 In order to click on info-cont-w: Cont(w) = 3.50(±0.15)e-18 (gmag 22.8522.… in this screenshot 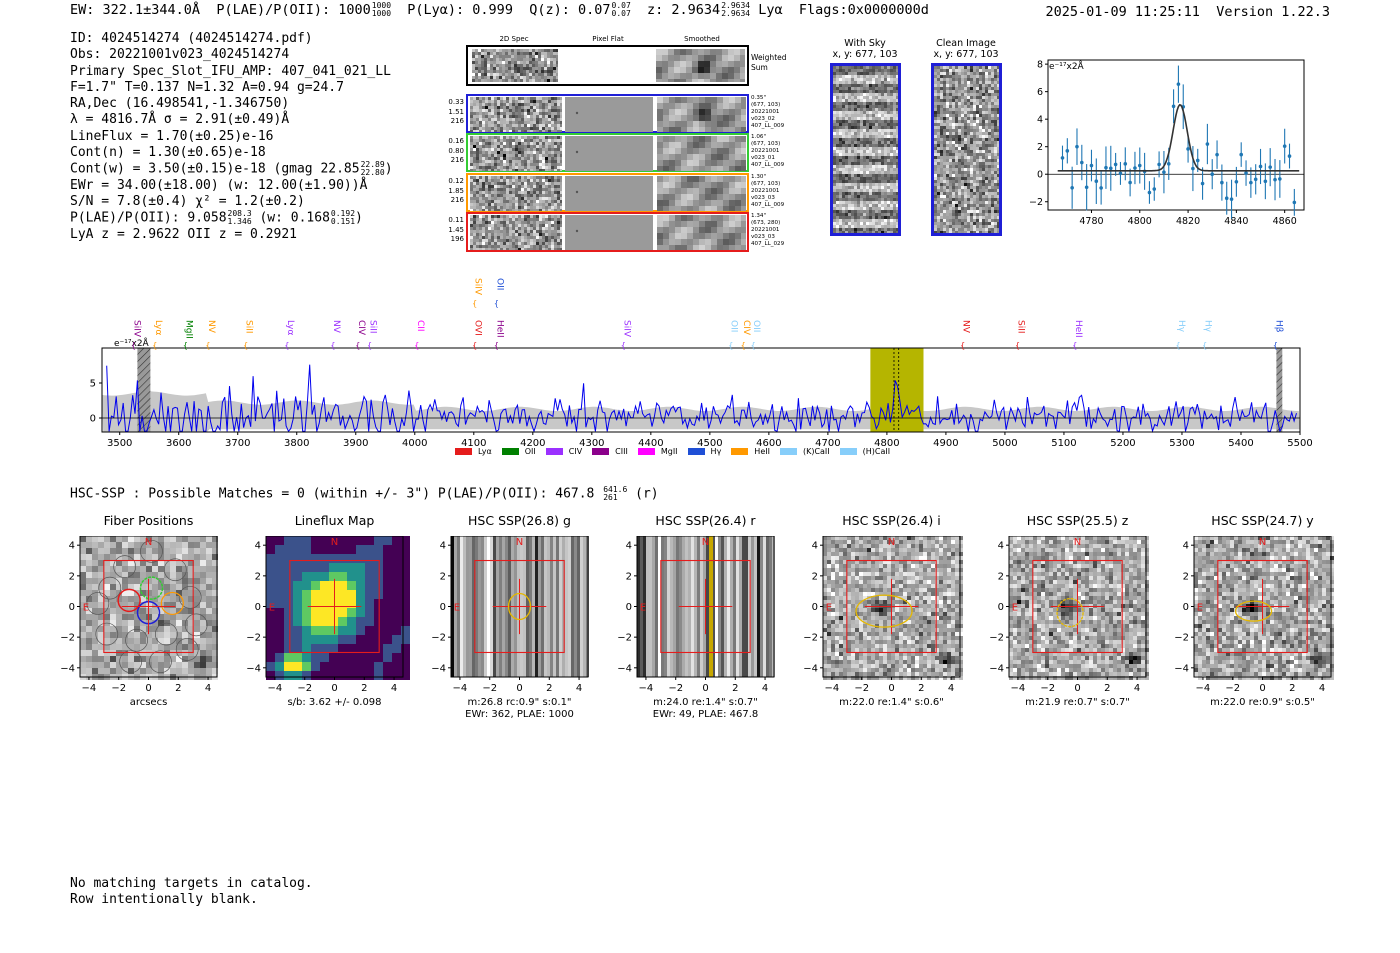, I will do `click(231, 169)`.